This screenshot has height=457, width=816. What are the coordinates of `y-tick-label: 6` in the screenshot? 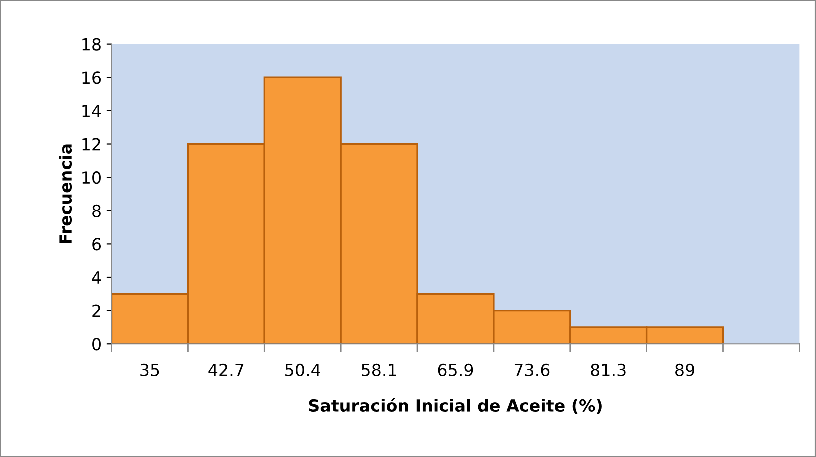 It's located at (97, 244).